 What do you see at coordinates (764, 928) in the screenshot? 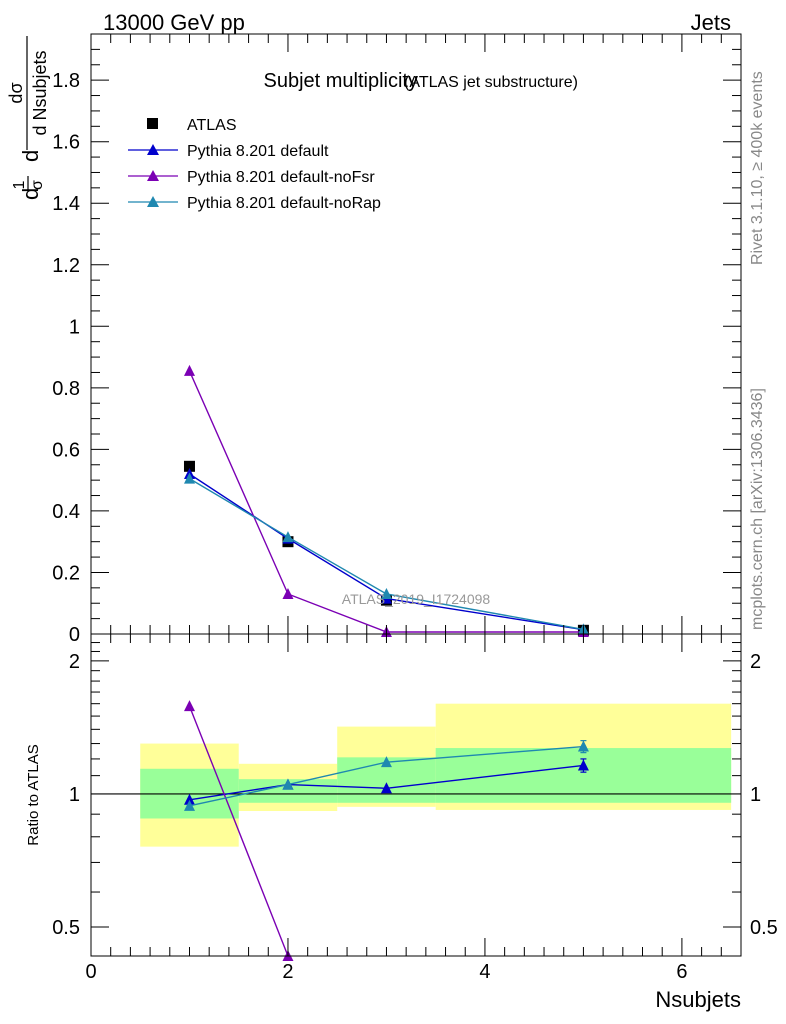
I see `ratio-ytick-label-right: 0.5` at bounding box center [764, 928].